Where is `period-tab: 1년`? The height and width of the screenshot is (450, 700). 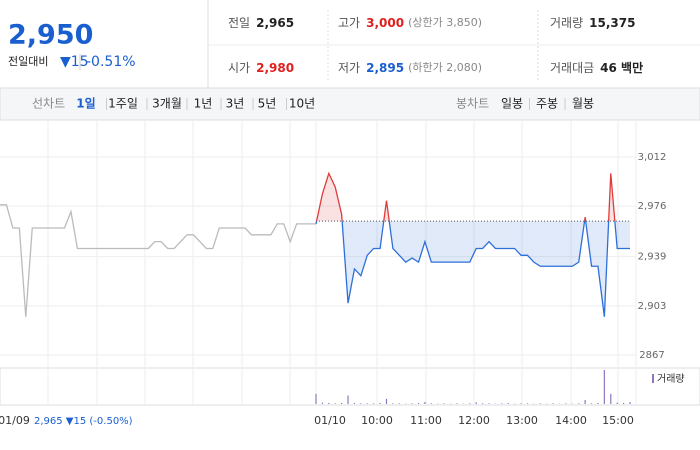 period-tab: 1년 is located at coordinates (203, 104).